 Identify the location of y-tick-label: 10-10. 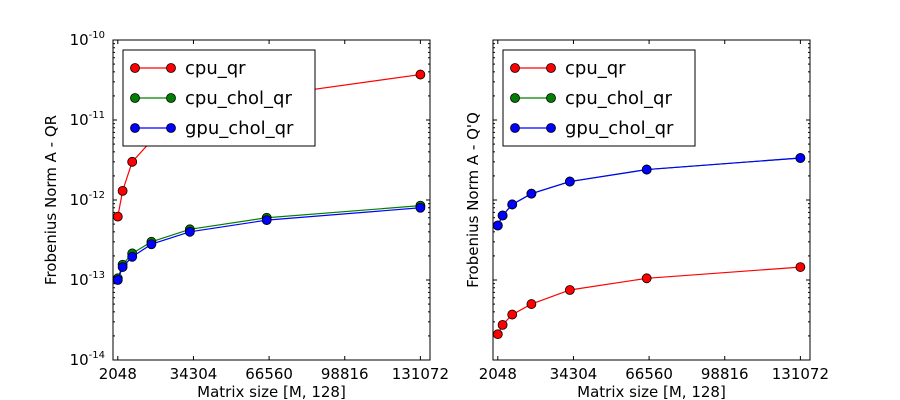
(87, 39).